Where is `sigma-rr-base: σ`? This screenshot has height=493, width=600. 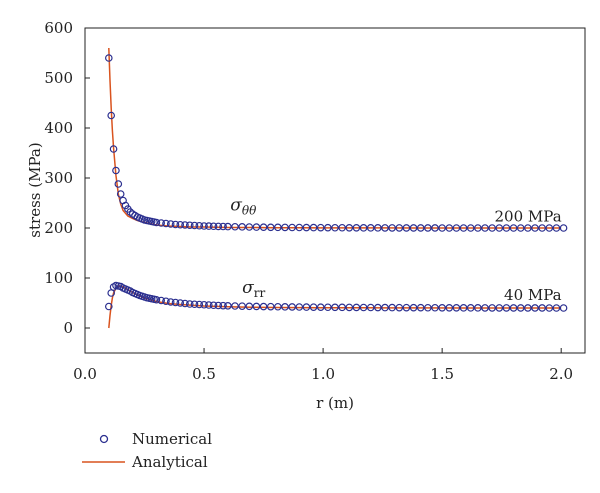 sigma-rr-base: σ is located at coordinates (248, 288).